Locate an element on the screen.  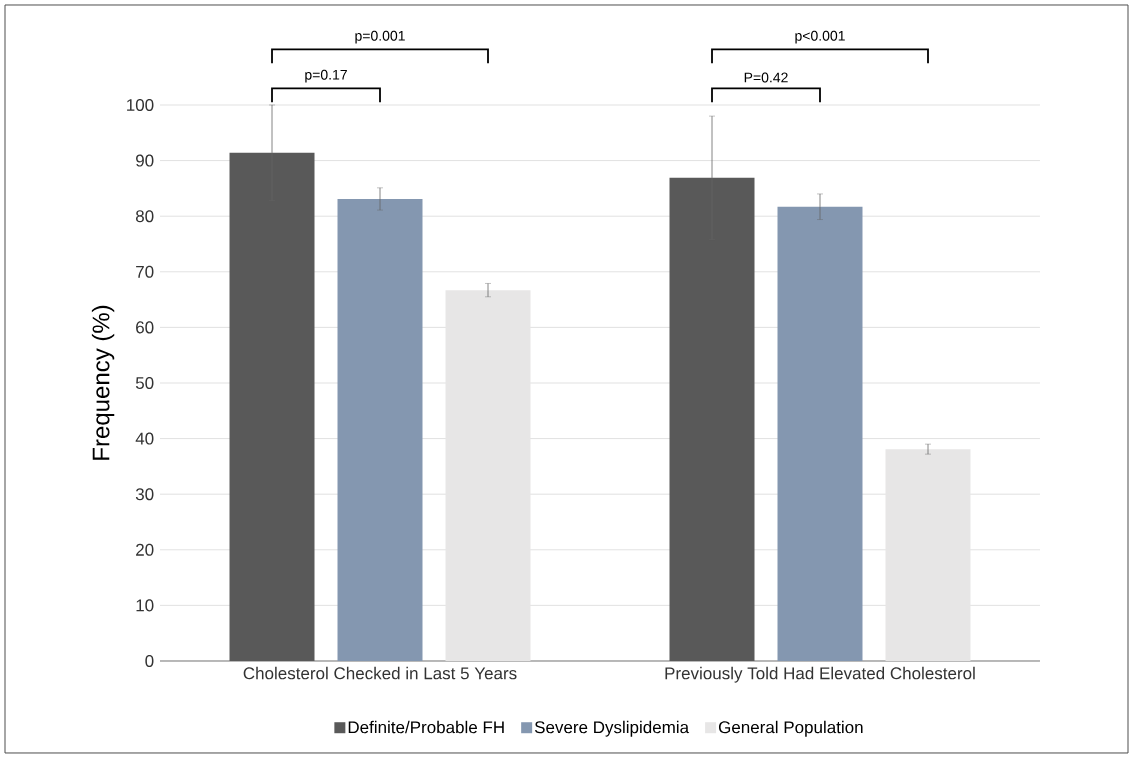
y-tick-label: 70 is located at coordinates (145, 271).